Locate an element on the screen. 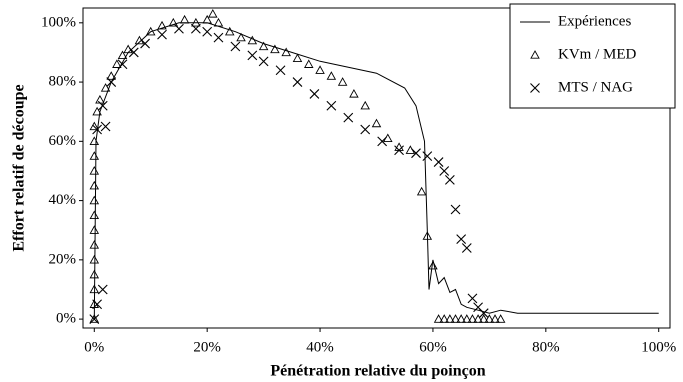 The height and width of the screenshot is (382, 683). x-tick-label: 60% is located at coordinates (433, 347).